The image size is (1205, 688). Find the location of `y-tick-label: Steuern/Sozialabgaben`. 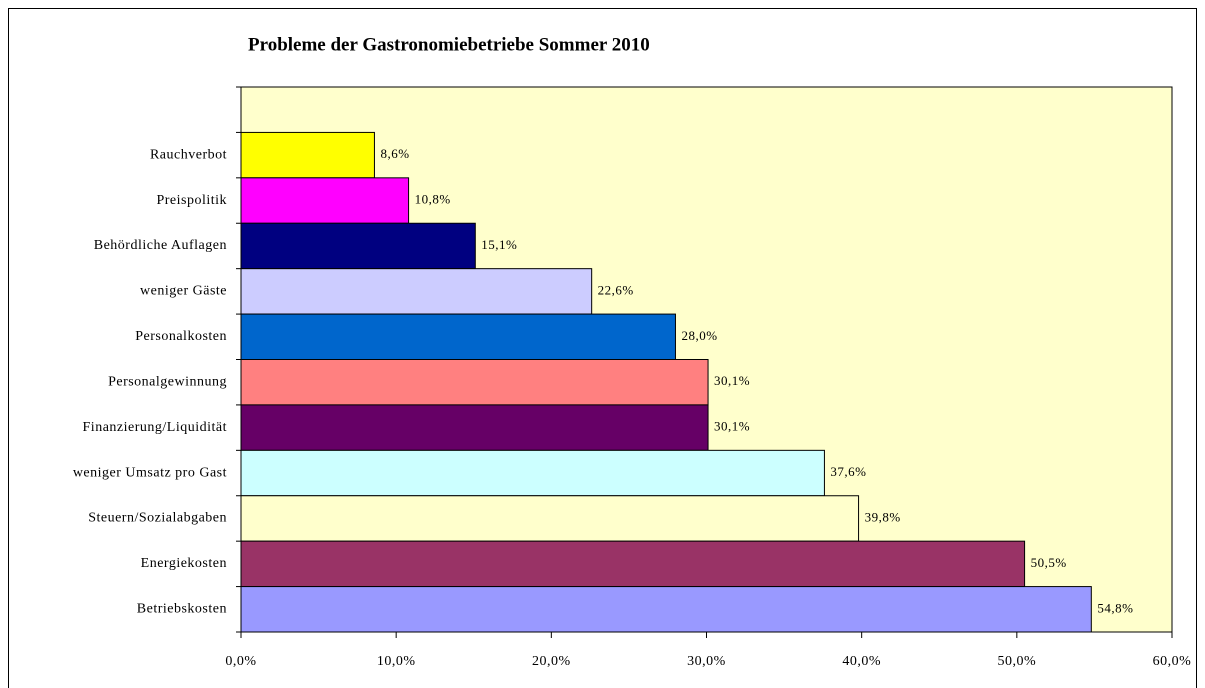

y-tick-label: Steuern/Sozialabgaben is located at coordinates (157, 518).